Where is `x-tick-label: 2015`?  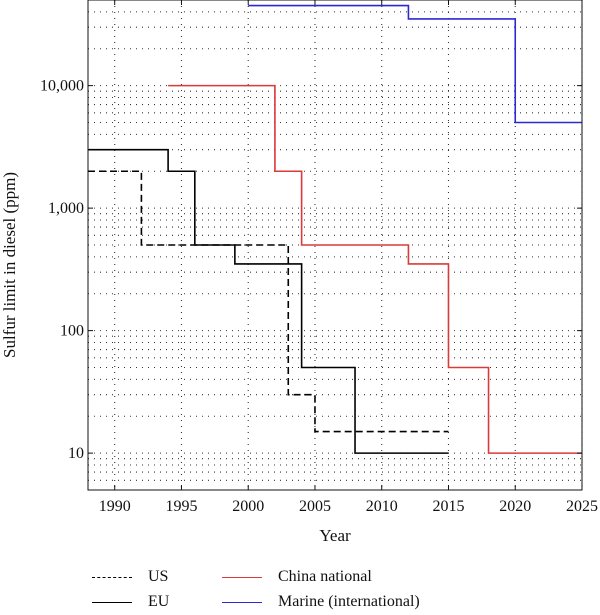 x-tick-label: 2015 is located at coordinates (448, 506).